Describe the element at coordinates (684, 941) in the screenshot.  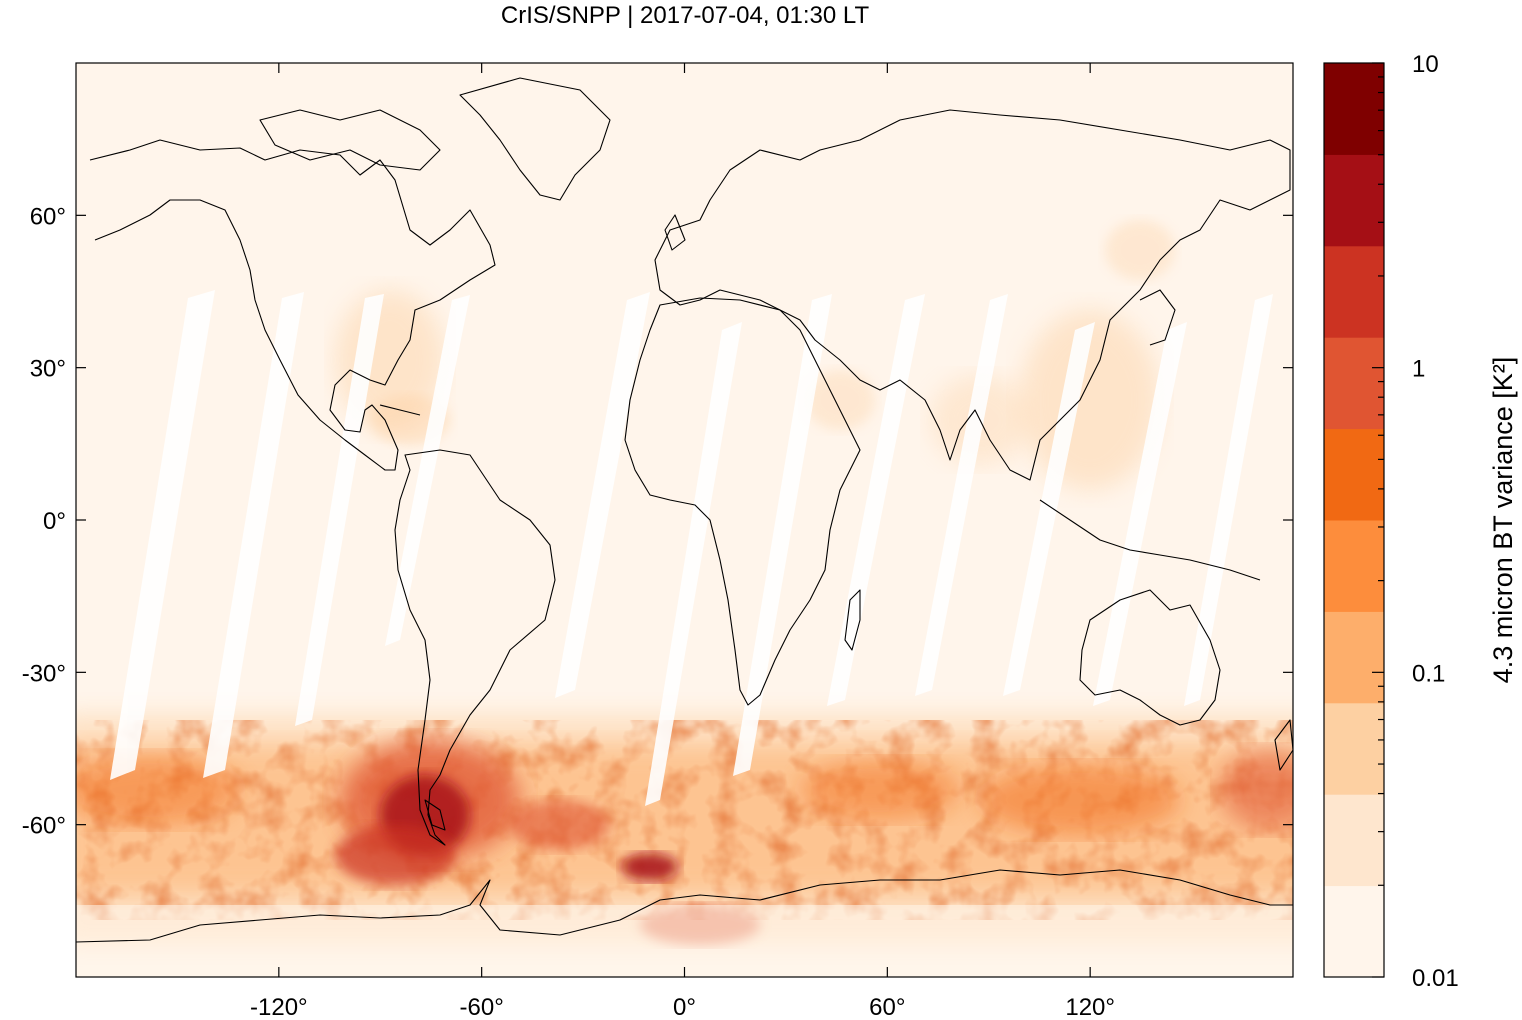
I see `antarctic-low-band` at that location.